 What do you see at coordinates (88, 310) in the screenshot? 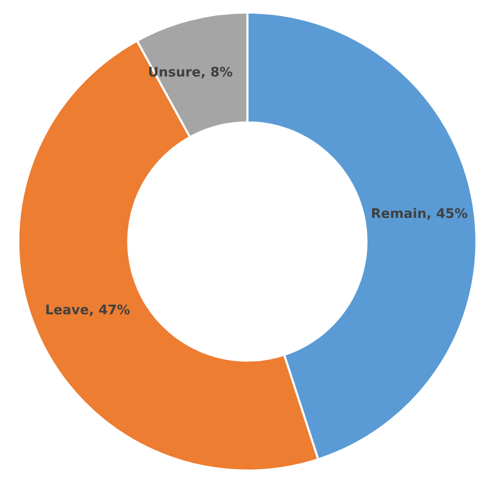
I see `slice-label: Leave, 47%` at bounding box center [88, 310].